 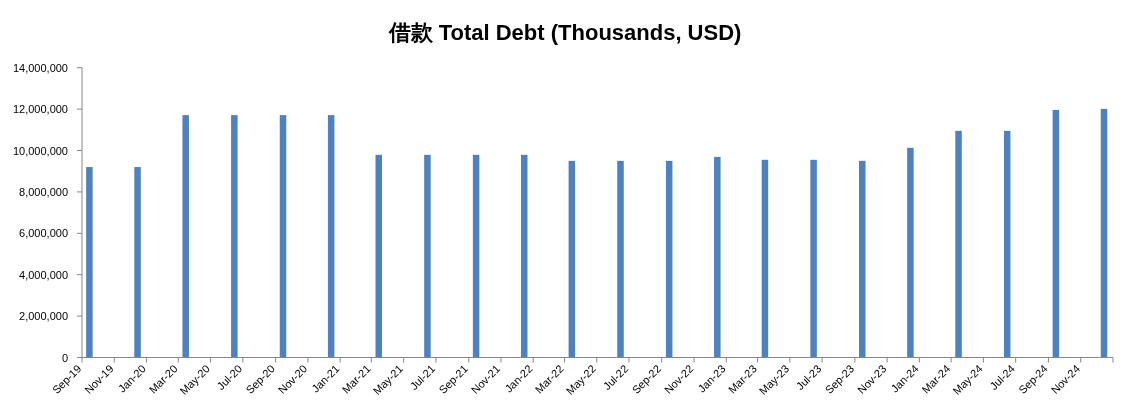 What do you see at coordinates (40, 150) in the screenshot?
I see `y-tick: 10,000,000` at bounding box center [40, 150].